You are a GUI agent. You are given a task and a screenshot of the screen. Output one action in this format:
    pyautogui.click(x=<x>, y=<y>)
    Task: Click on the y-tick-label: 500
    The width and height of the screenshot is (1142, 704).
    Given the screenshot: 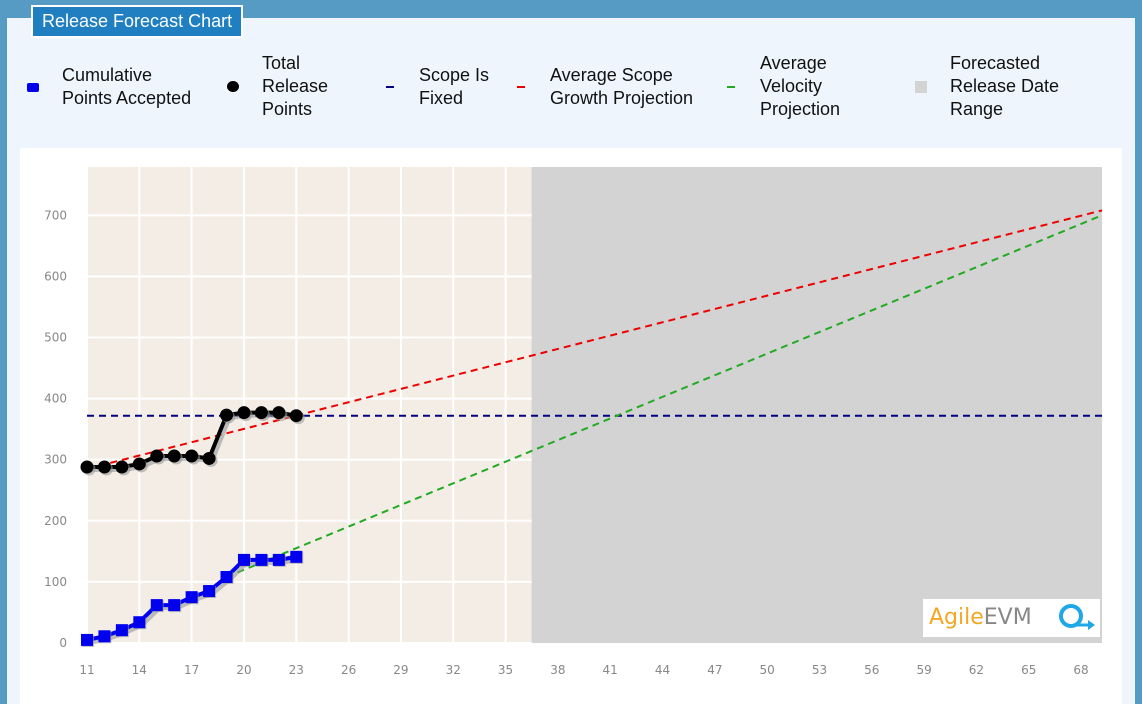 What is the action you would take?
    pyautogui.click(x=55, y=337)
    